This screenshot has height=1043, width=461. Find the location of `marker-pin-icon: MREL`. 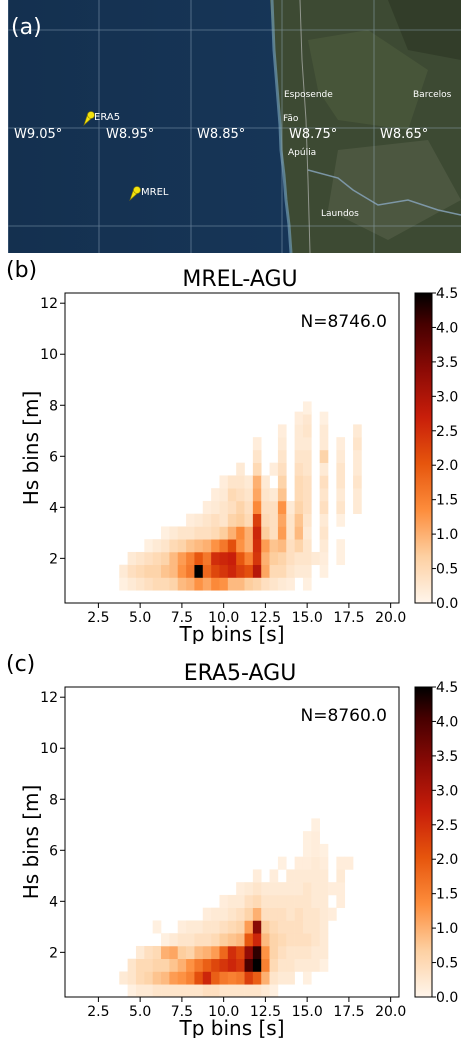

marker-pin-icon: MREL is located at coordinates (149, 193).